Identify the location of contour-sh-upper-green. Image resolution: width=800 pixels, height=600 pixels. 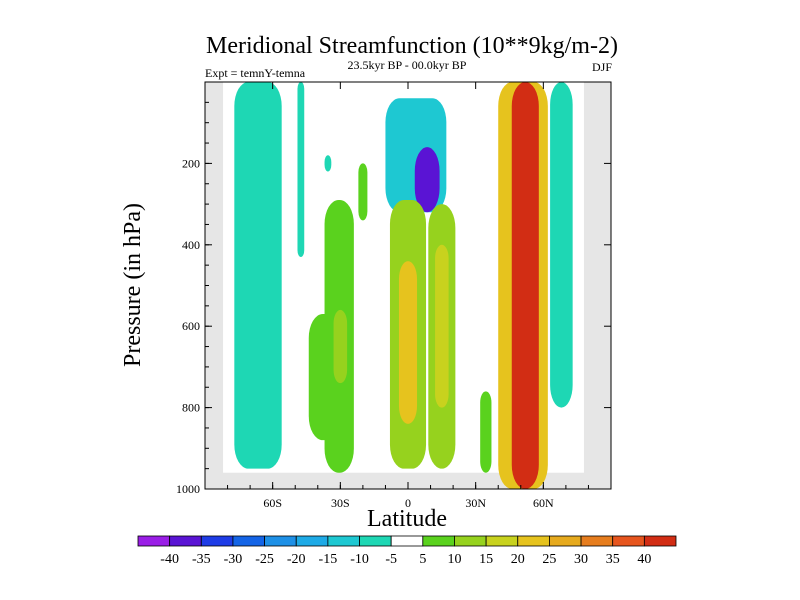
(363, 192).